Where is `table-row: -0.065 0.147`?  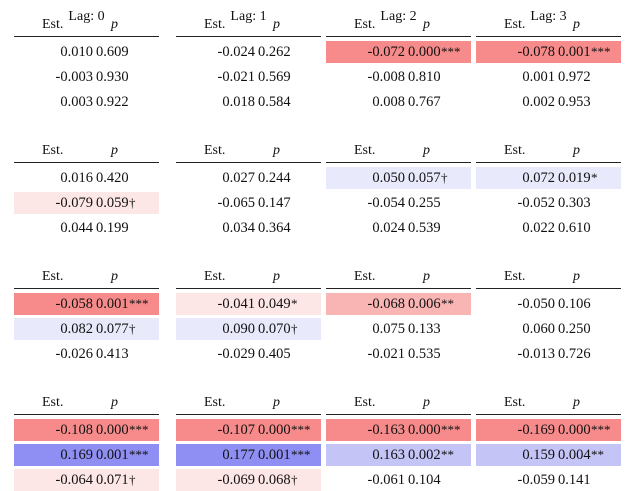
table-row: -0.065 0.147 is located at coordinates (248, 203).